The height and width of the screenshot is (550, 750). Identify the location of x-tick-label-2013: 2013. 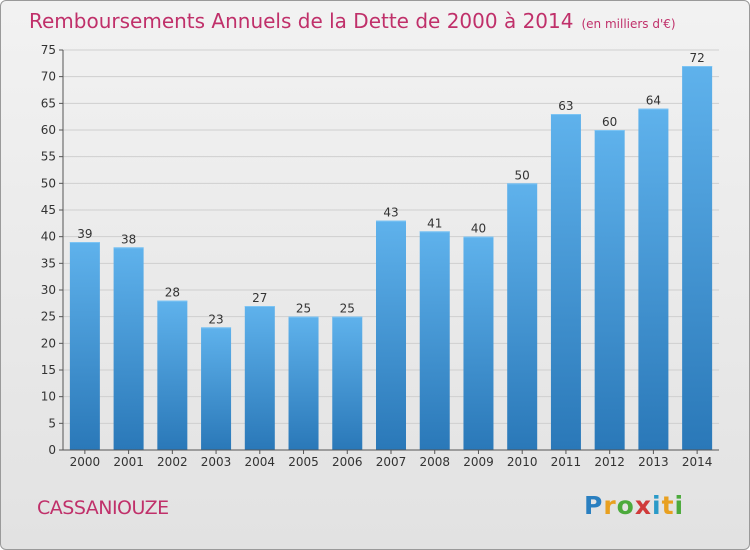
(653, 462).